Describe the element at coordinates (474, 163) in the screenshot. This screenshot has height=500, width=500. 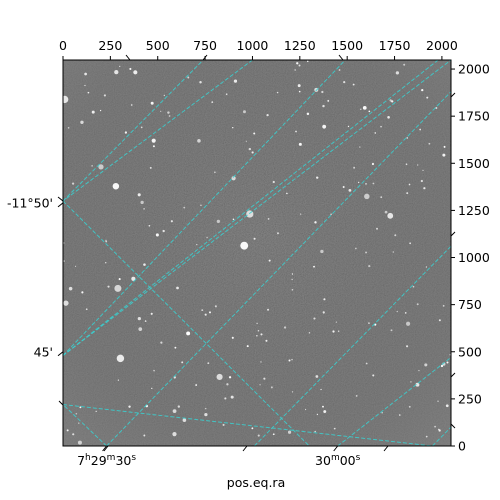
I see `y-right-tick-label: 1500` at that location.